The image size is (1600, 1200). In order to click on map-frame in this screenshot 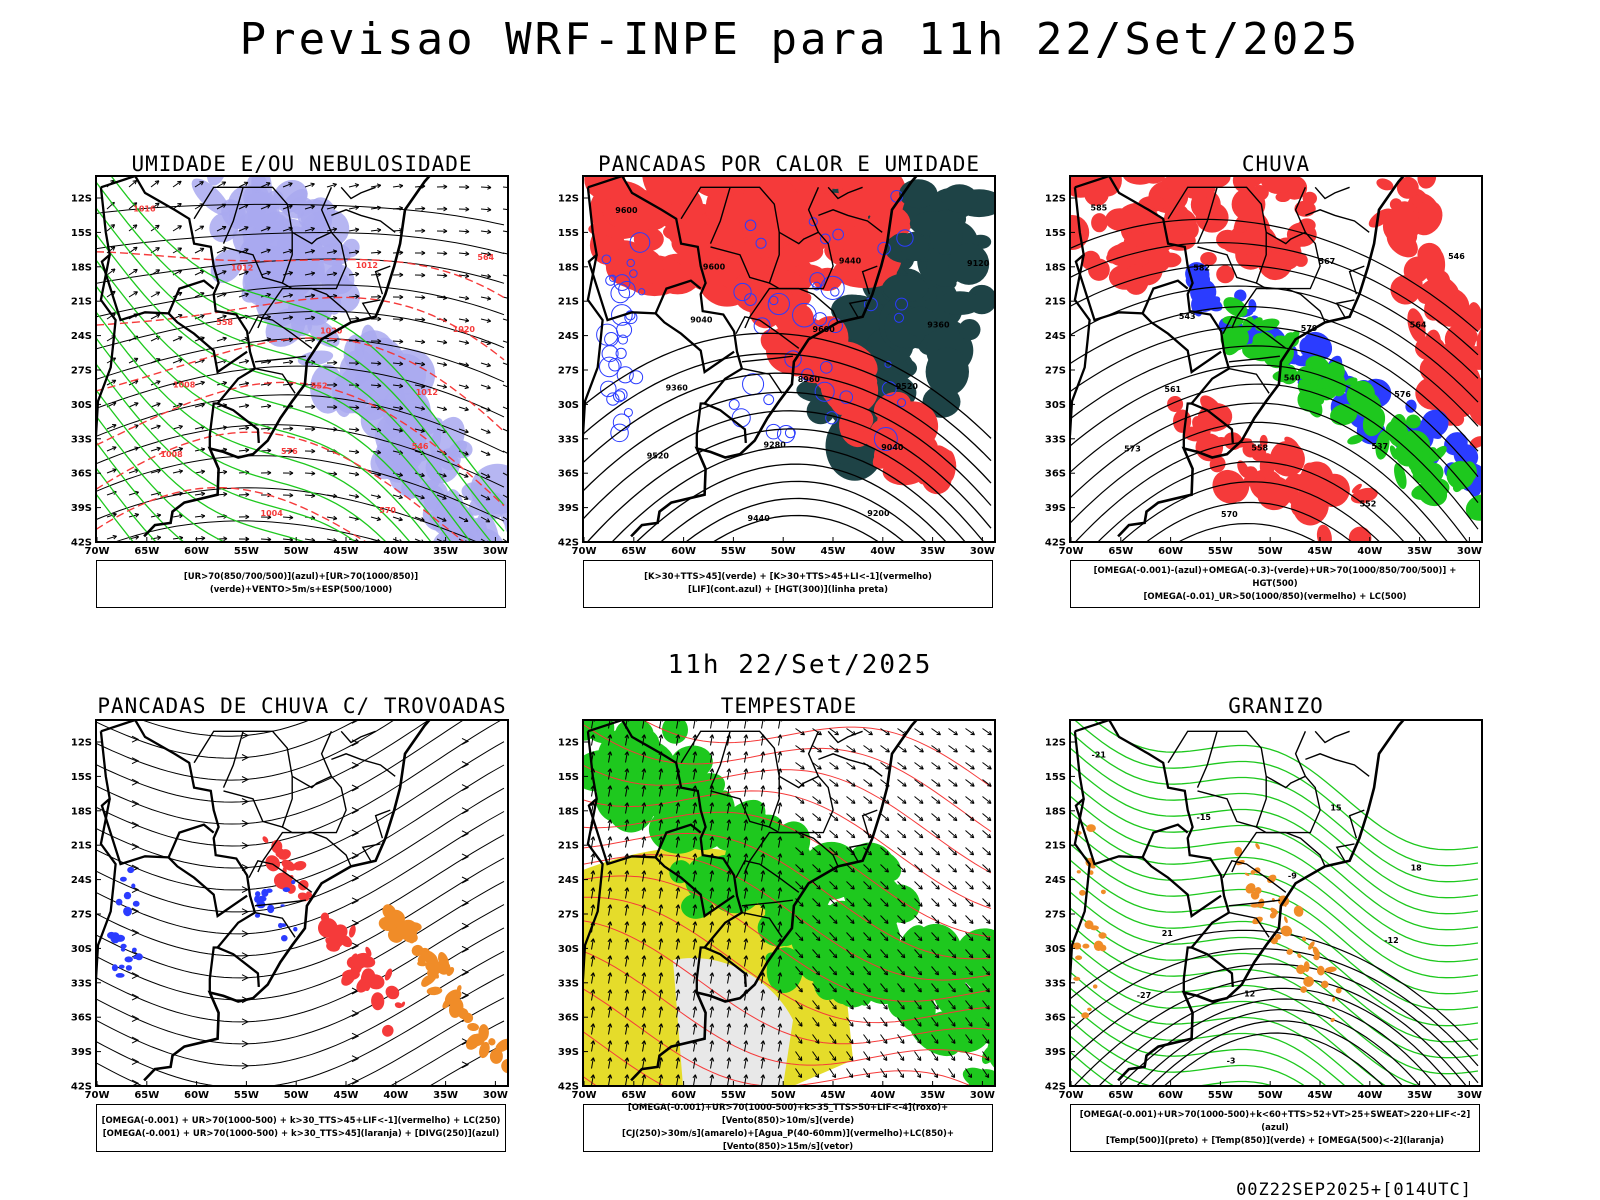, I will do `click(302, 903)`.